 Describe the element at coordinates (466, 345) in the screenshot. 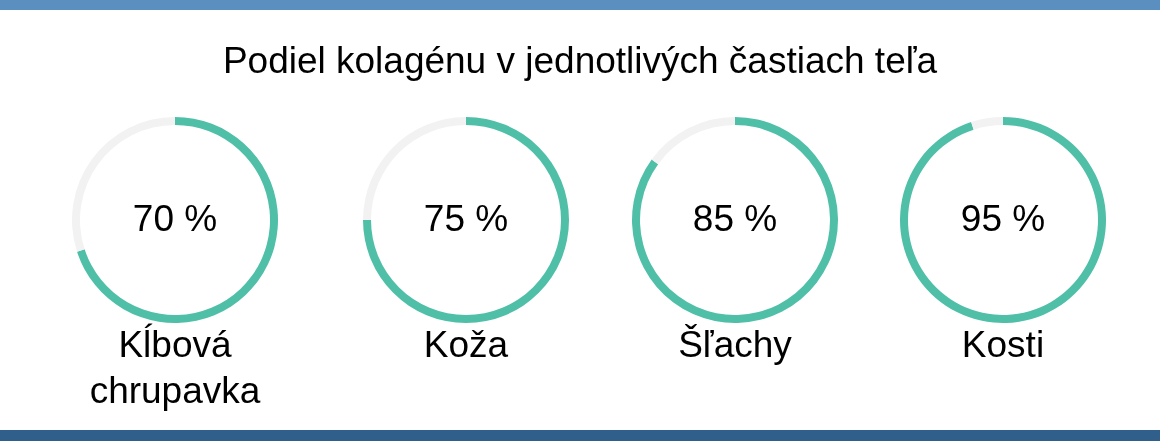

I see `slice-label: Koža` at that location.